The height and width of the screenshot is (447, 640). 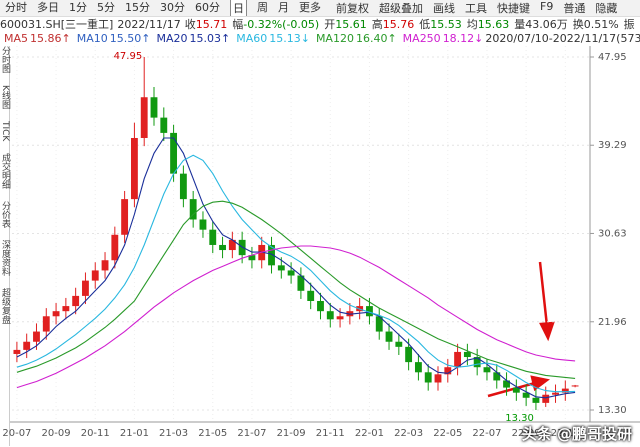 I want to click on legend-value: 15.13↓, so click(x=289, y=38).